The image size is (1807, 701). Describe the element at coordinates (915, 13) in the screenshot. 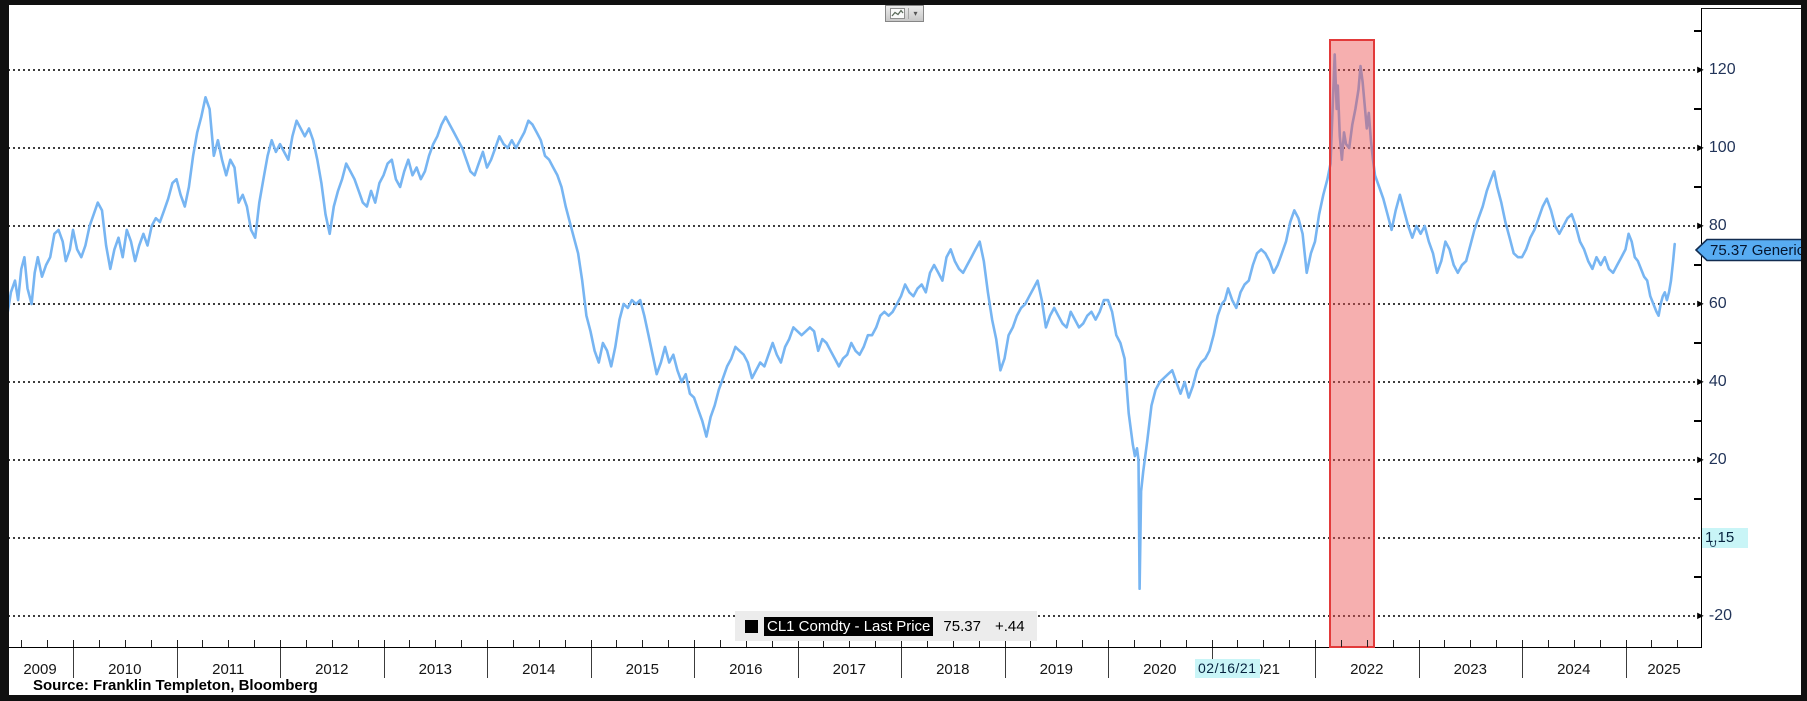

I see `caret-down-icon: ▾` at that location.